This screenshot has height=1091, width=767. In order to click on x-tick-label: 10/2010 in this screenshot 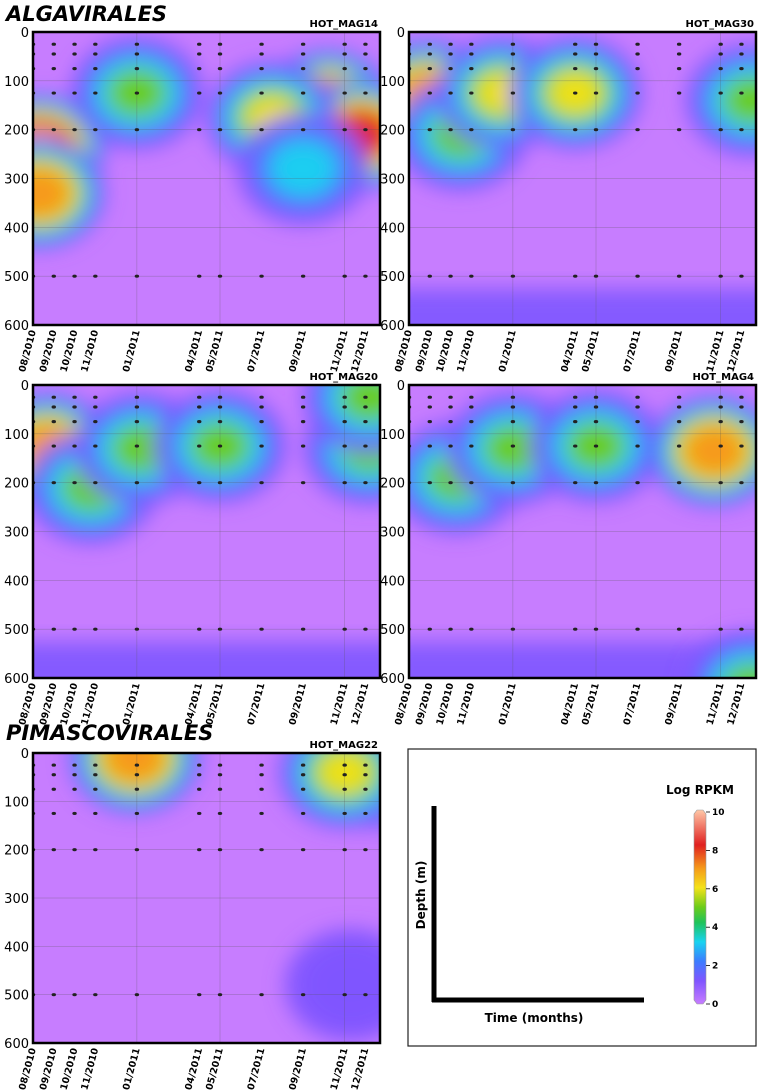, I will do `click(70, 704)`.